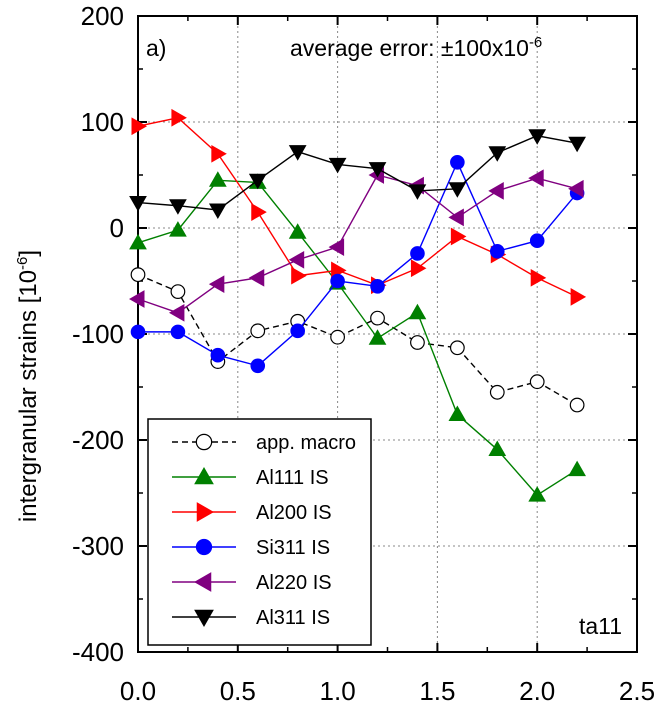 The width and height of the screenshot is (663, 717). Describe the element at coordinates (98, 652) in the screenshot. I see `y-tick-label: -400` at that location.